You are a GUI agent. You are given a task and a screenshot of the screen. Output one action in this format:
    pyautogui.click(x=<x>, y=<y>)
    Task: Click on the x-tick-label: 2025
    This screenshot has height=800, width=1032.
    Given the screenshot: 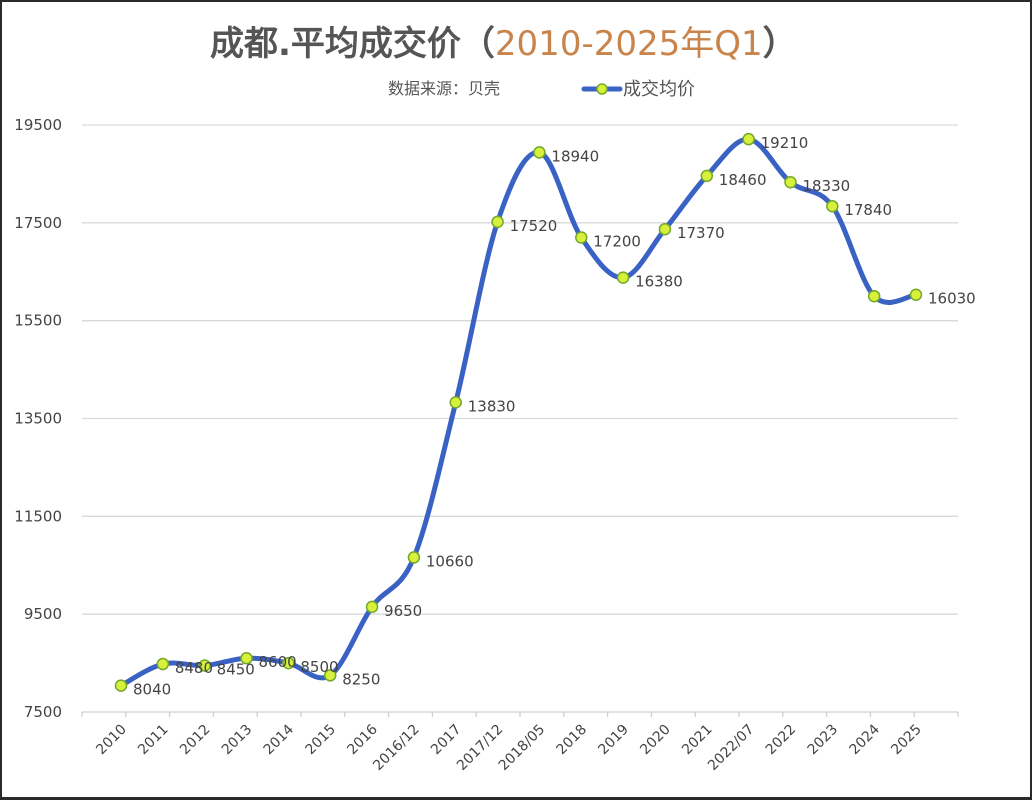 What is the action you would take?
    pyautogui.click(x=906, y=740)
    